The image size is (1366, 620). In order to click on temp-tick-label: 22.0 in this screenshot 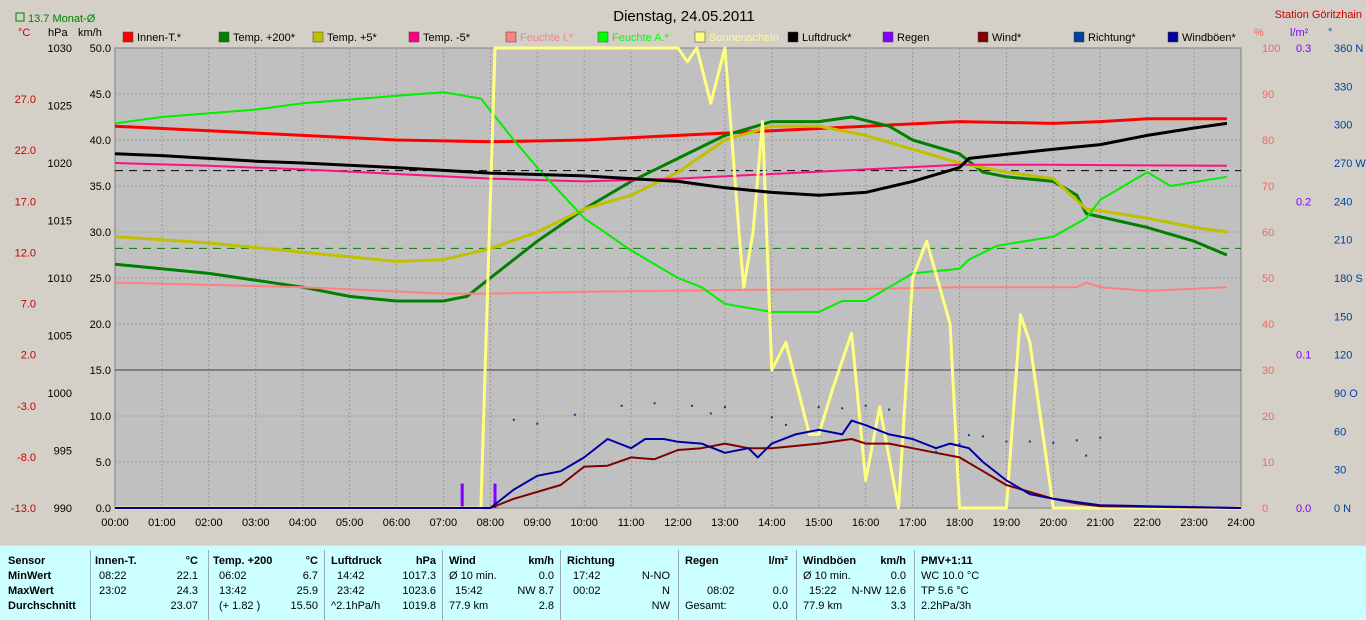, I will do `click(25, 151)`.